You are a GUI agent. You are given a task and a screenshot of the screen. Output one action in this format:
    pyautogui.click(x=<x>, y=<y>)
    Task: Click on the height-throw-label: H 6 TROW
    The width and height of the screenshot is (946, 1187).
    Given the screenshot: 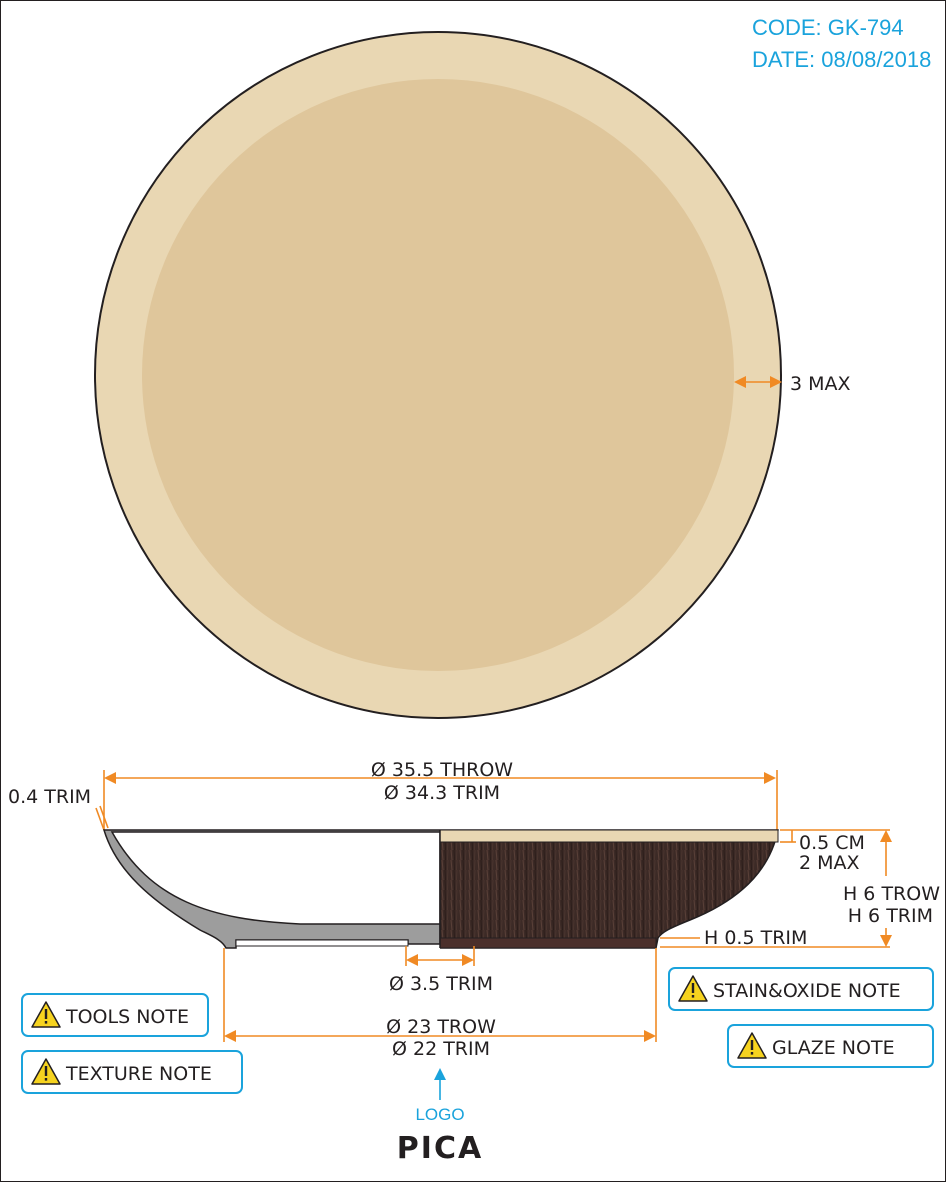 What is the action you would take?
    pyautogui.click(x=891, y=894)
    